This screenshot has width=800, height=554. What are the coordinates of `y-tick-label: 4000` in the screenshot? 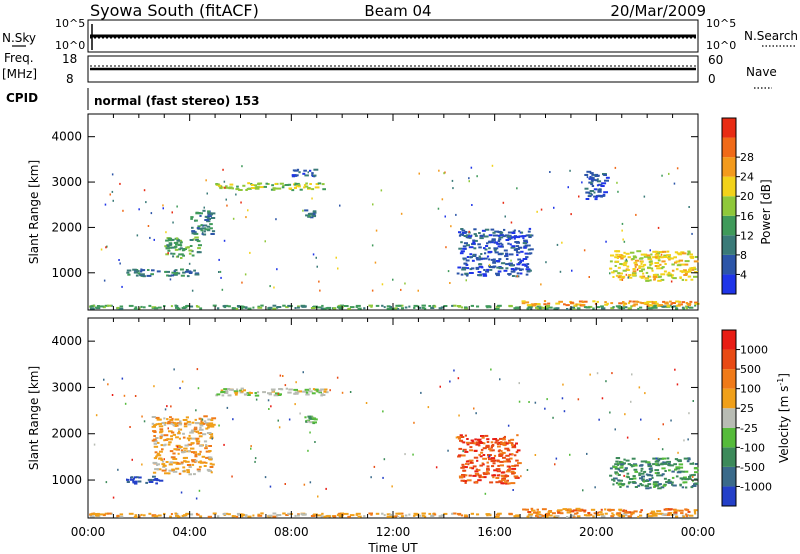 It's located at (66, 137).